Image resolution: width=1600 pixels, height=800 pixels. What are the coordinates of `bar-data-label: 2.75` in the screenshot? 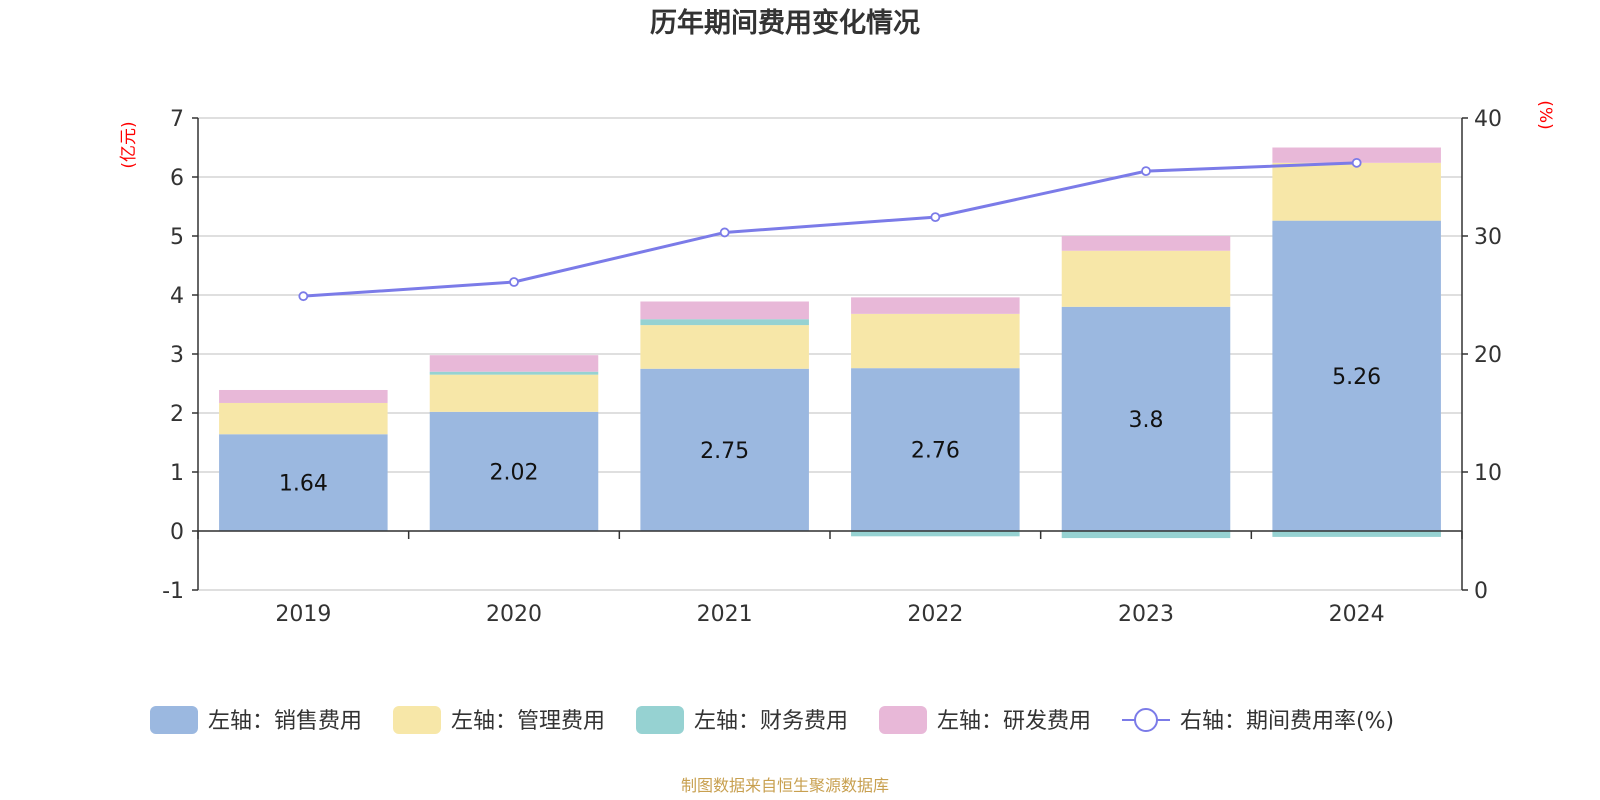 It's located at (724, 451).